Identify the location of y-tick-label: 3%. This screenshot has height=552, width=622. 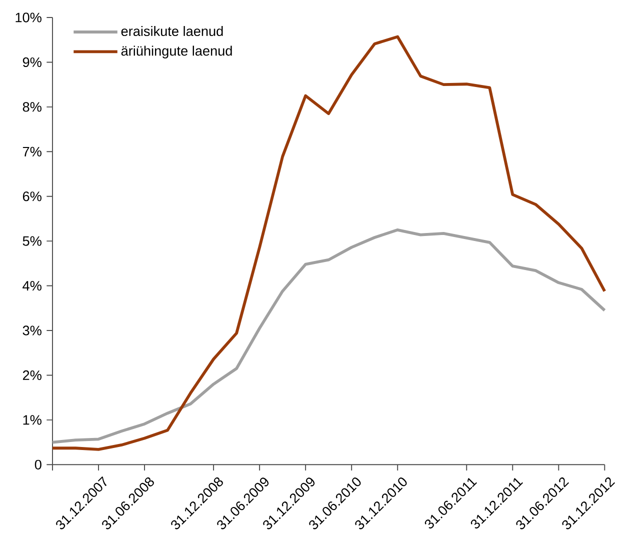
(32, 331).